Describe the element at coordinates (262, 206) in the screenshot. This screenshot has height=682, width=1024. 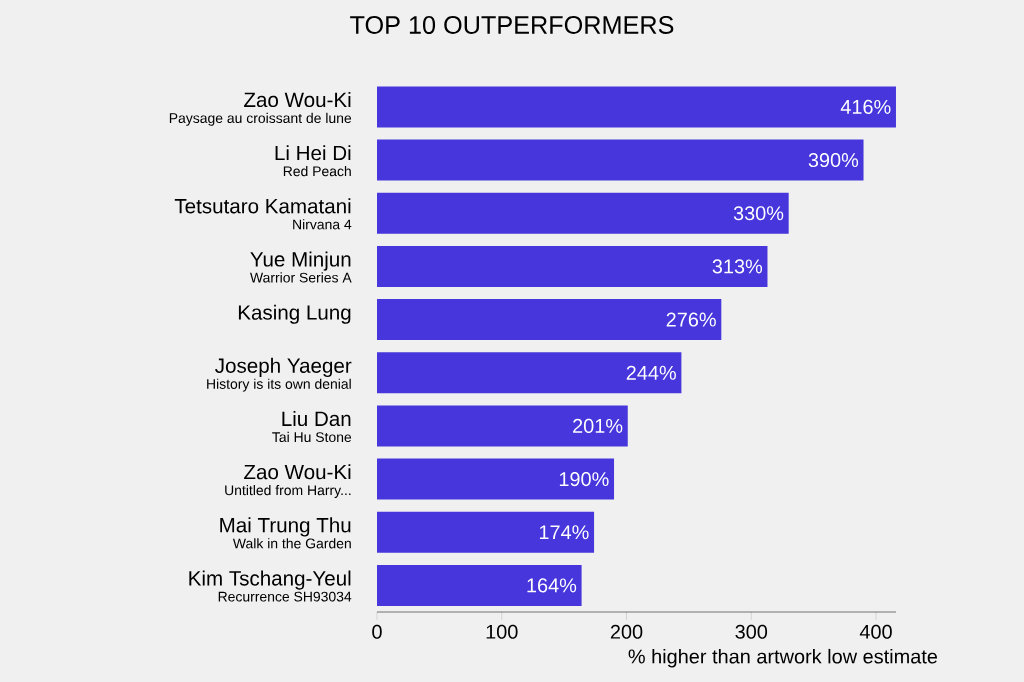
I see `y-tick-label: Tetsutaro Kamatani` at that location.